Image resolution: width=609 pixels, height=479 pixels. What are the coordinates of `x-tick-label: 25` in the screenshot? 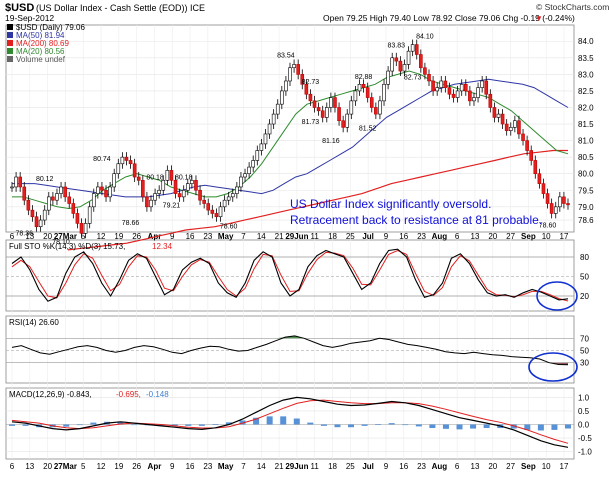 It's located at (350, 466).